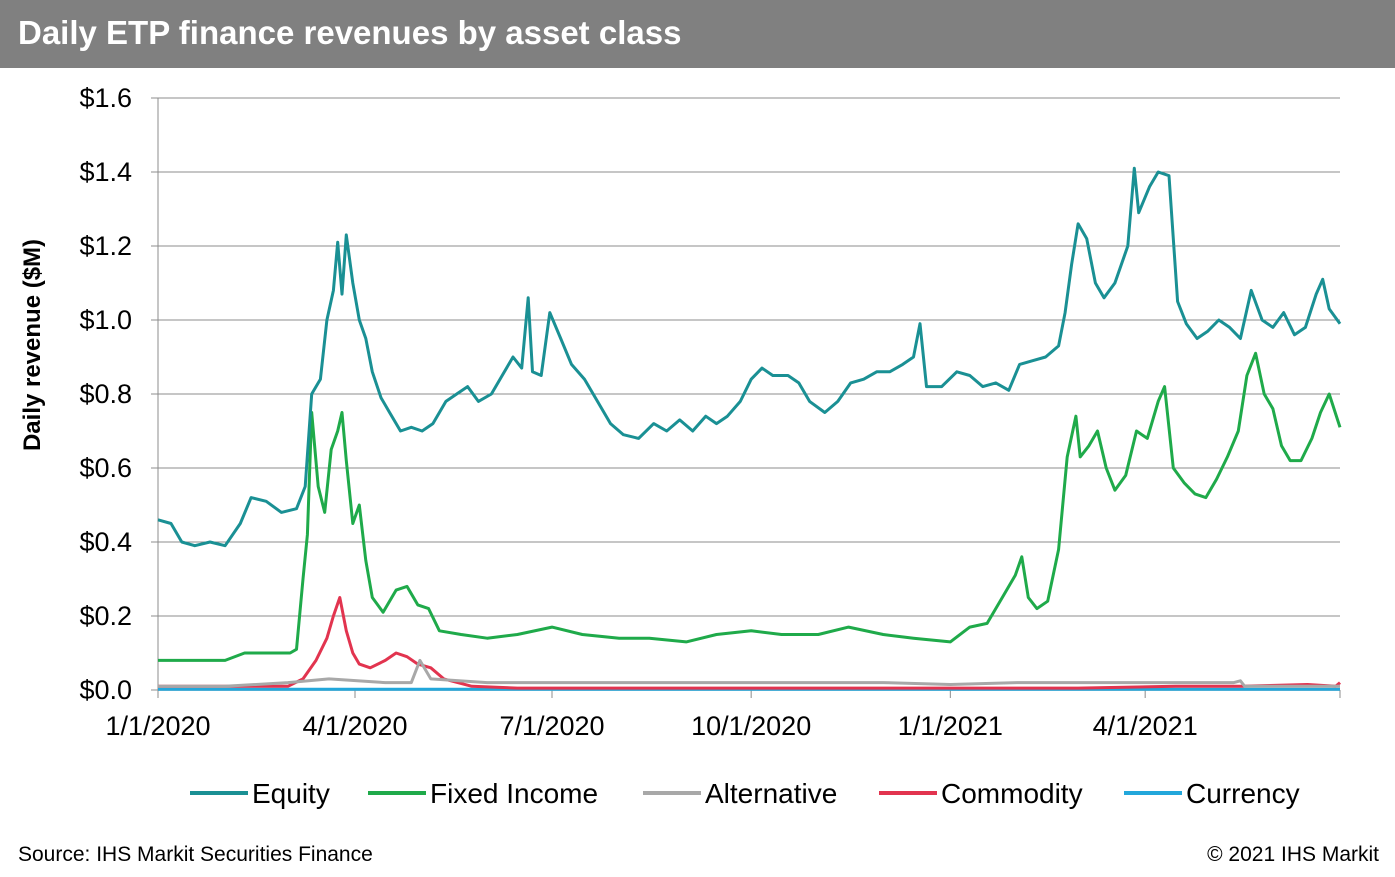  I want to click on y-tick-label: $1.6, so click(105, 98).